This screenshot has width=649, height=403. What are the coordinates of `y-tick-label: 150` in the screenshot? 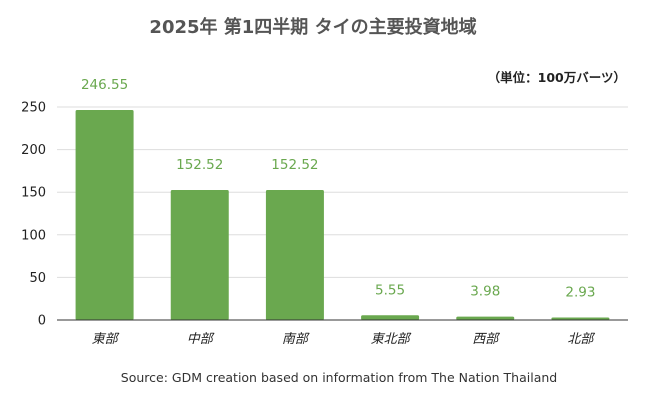 It's located at (33, 193).